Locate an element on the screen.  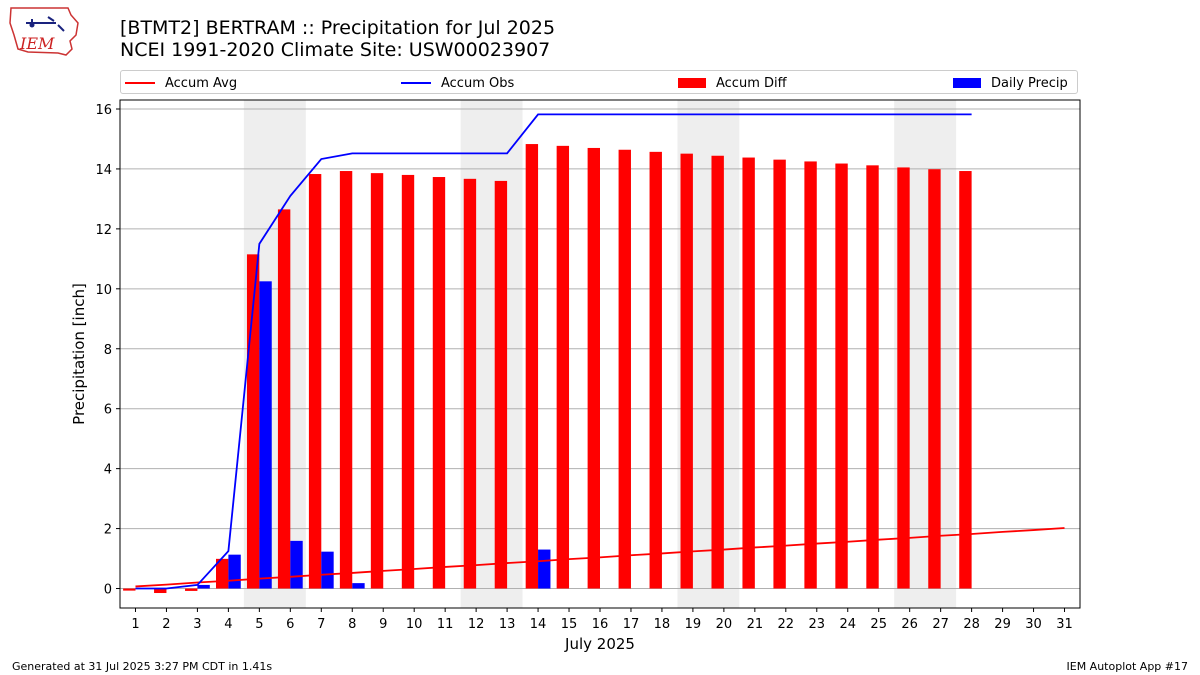
footer-app-text: IEM Autoplot App #17 is located at coordinates (1127, 666).